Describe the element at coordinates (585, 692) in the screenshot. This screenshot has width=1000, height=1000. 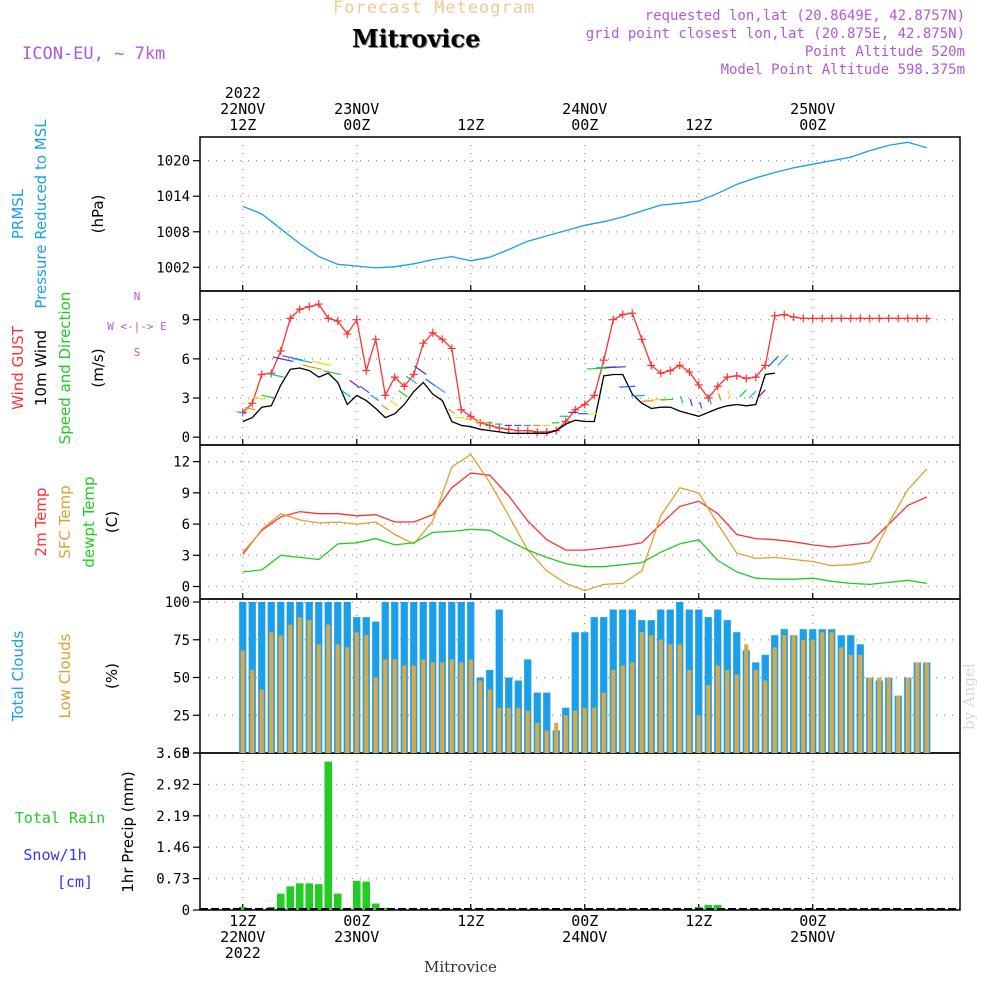
I see `total-cloud-bar` at that location.